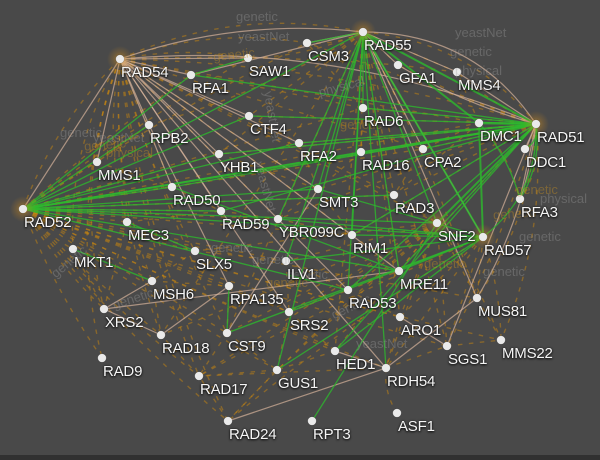 This screenshot has width=600, height=460. What do you see at coordinates (73, 249) in the screenshot?
I see `node-MKT1` at bounding box center [73, 249].